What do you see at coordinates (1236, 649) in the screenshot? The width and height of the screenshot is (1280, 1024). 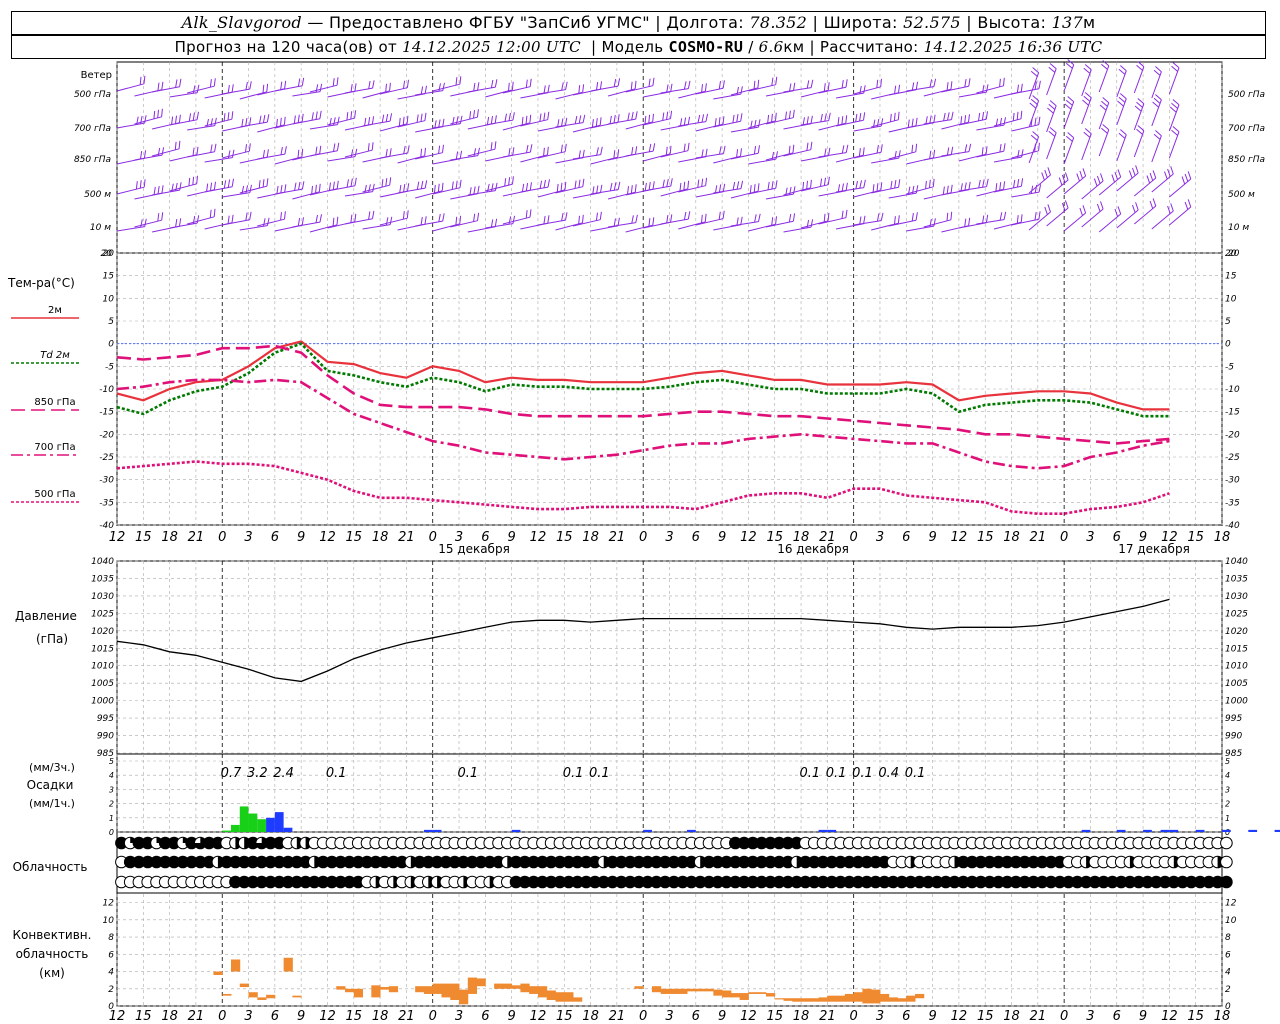 I see `pressure-tick-label-right: 1015` at bounding box center [1236, 649].